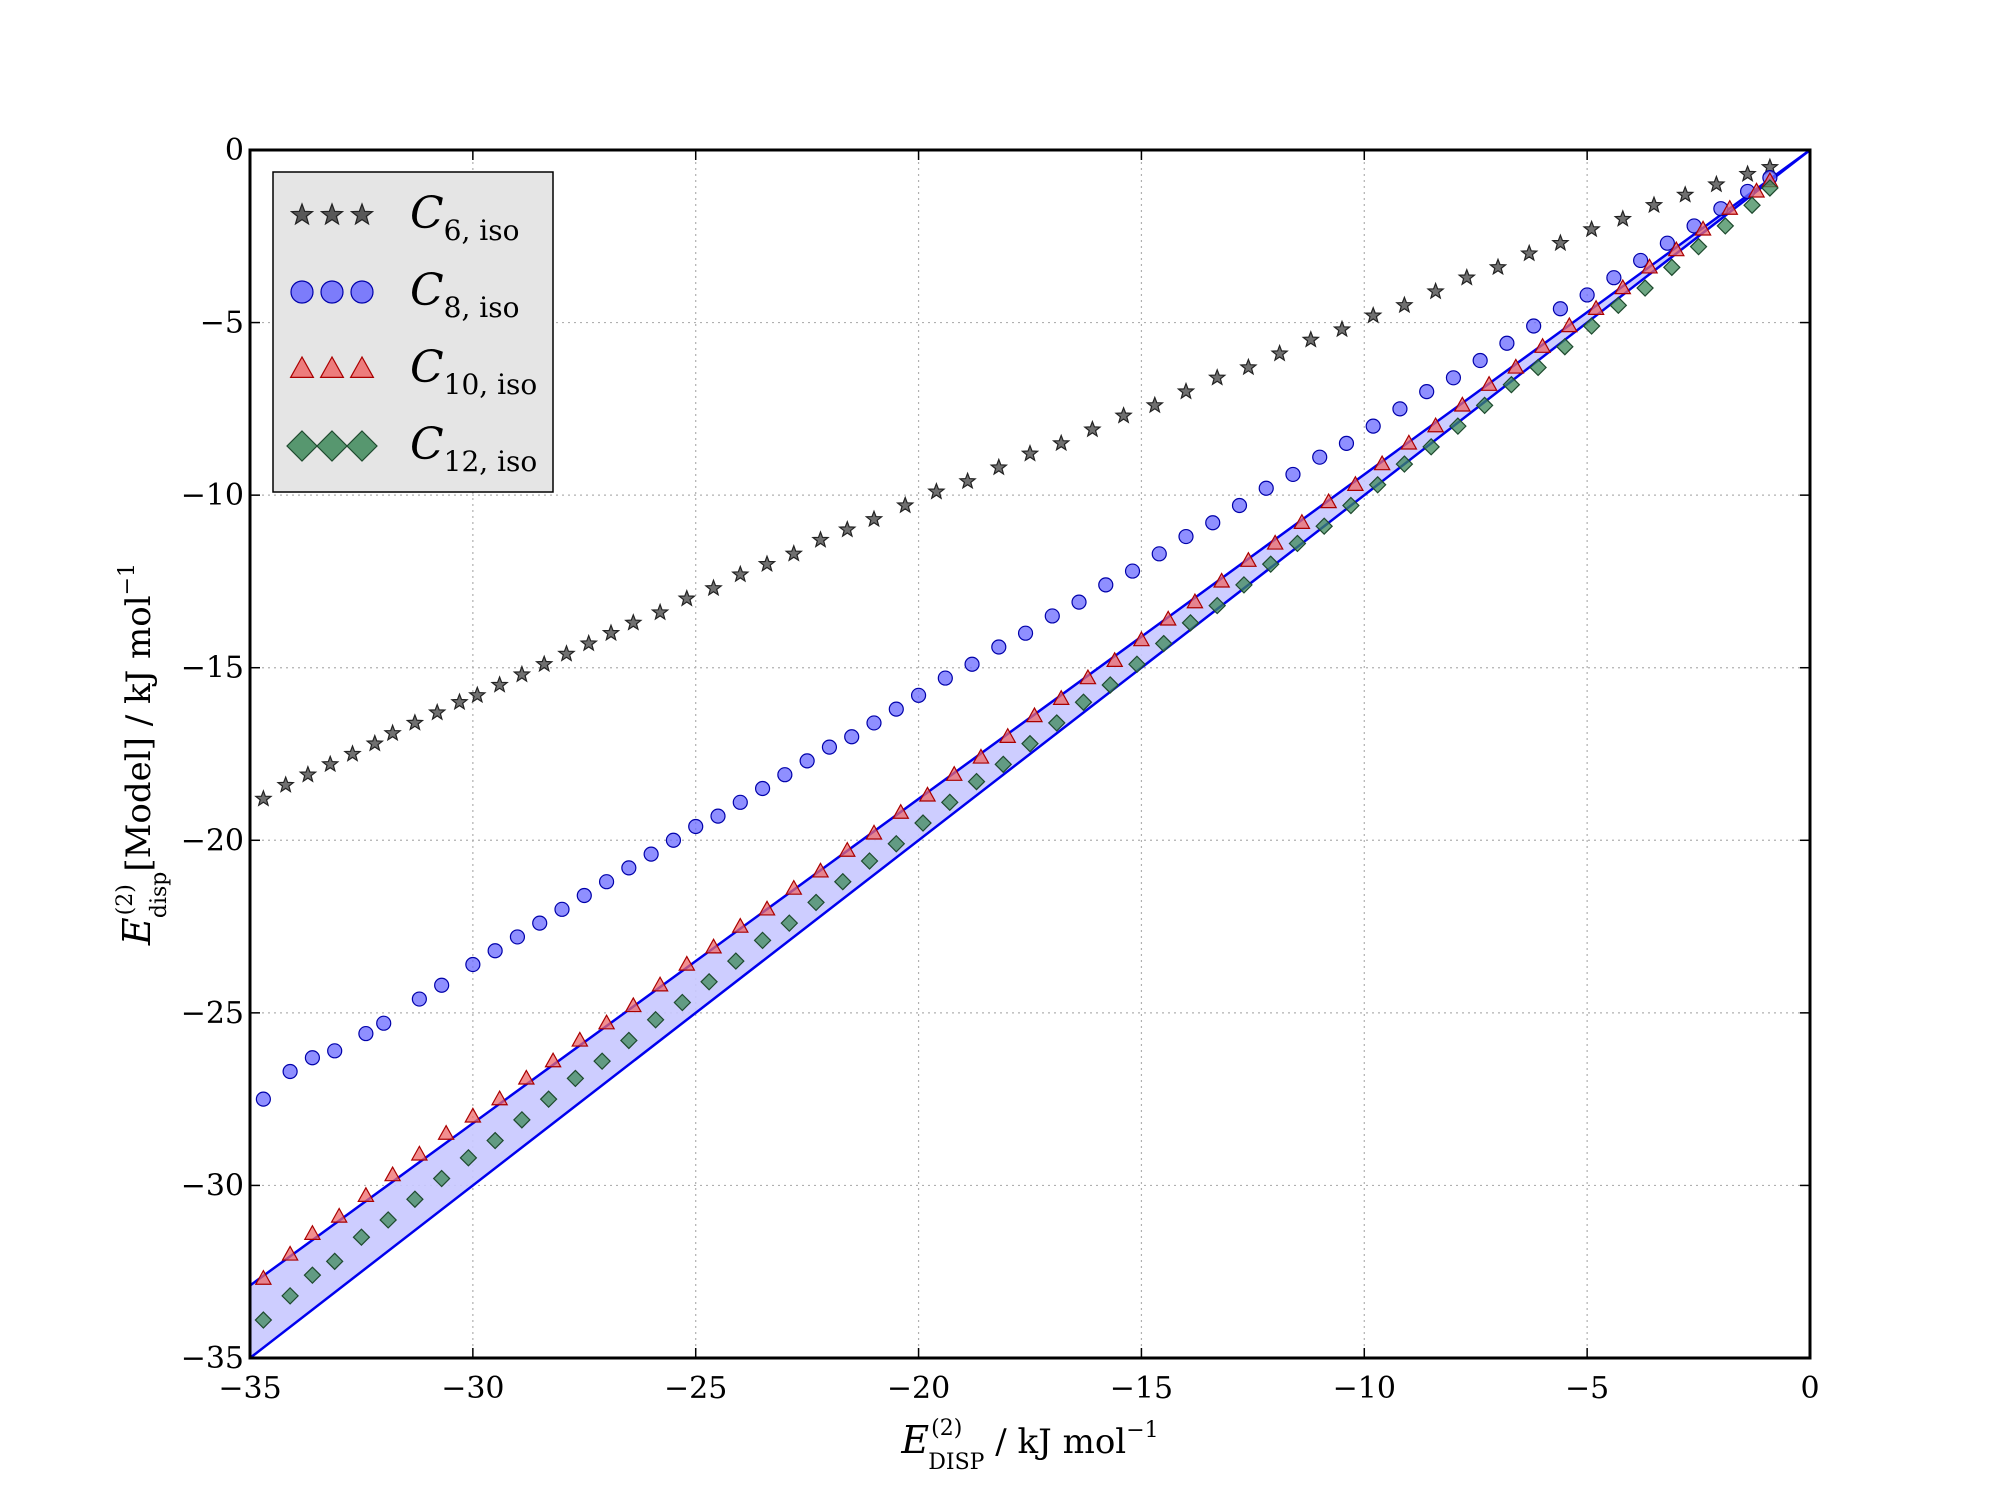 This screenshot has width=2000, height=1500. Describe the element at coordinates (212, 1358) in the screenshot. I see `y-tick-label: −35` at that location.